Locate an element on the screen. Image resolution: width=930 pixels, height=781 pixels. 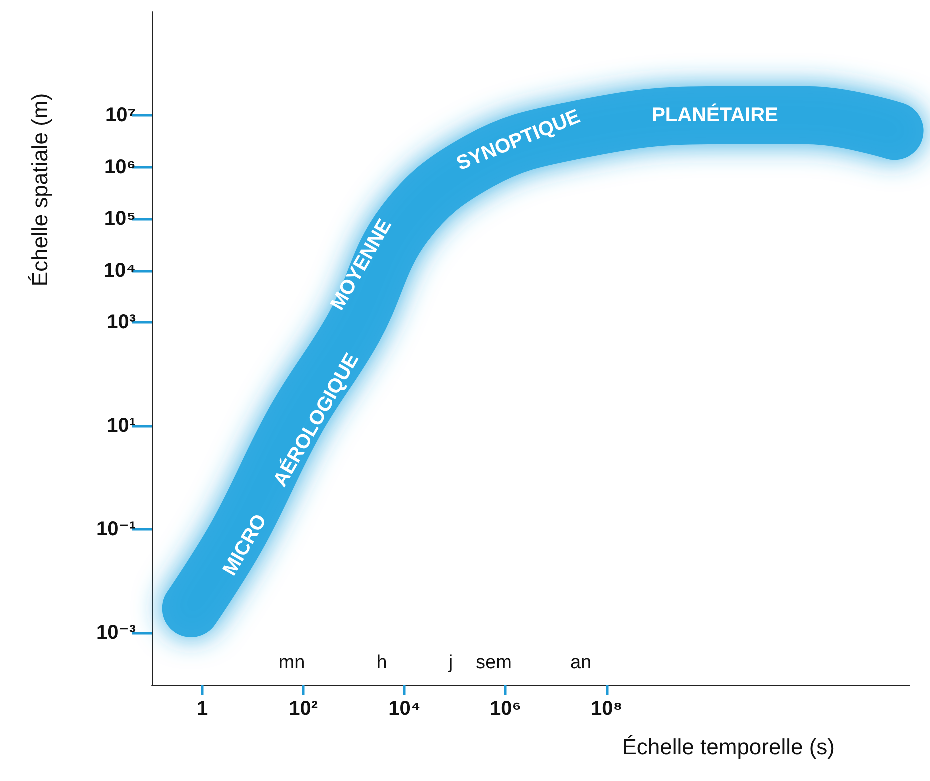
y-tick-label: 10⁻¹ is located at coordinates (116, 529).